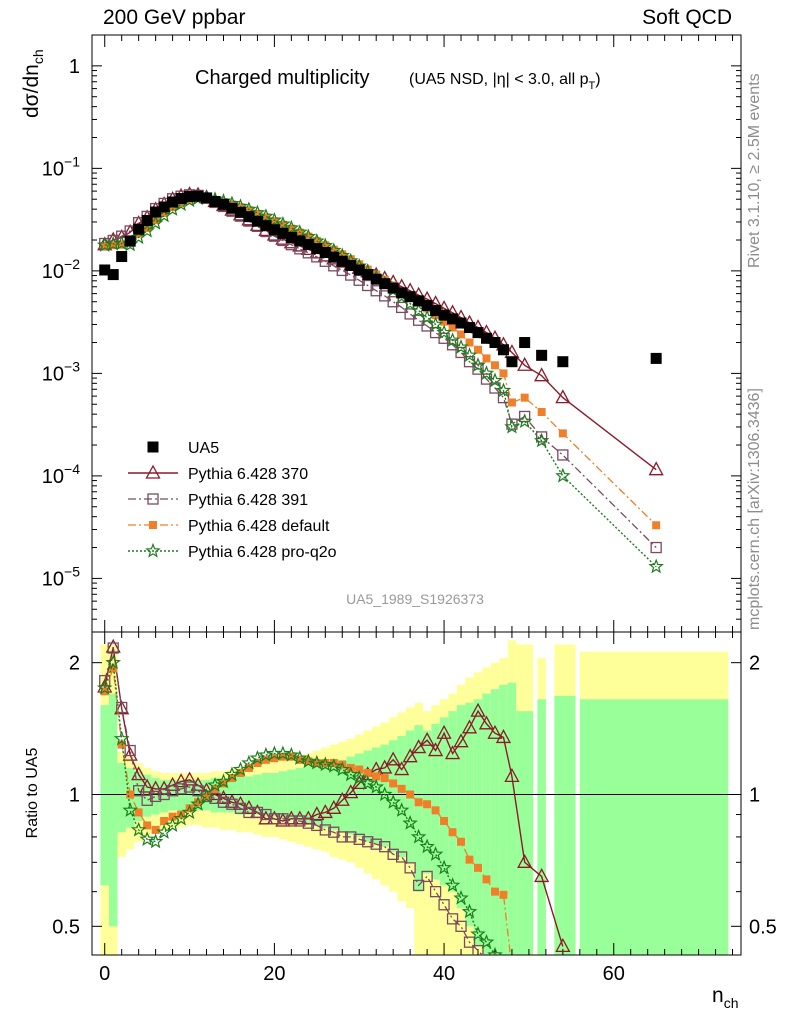  I want to click on ratio-y-tick-label-right: 2, so click(754, 664).